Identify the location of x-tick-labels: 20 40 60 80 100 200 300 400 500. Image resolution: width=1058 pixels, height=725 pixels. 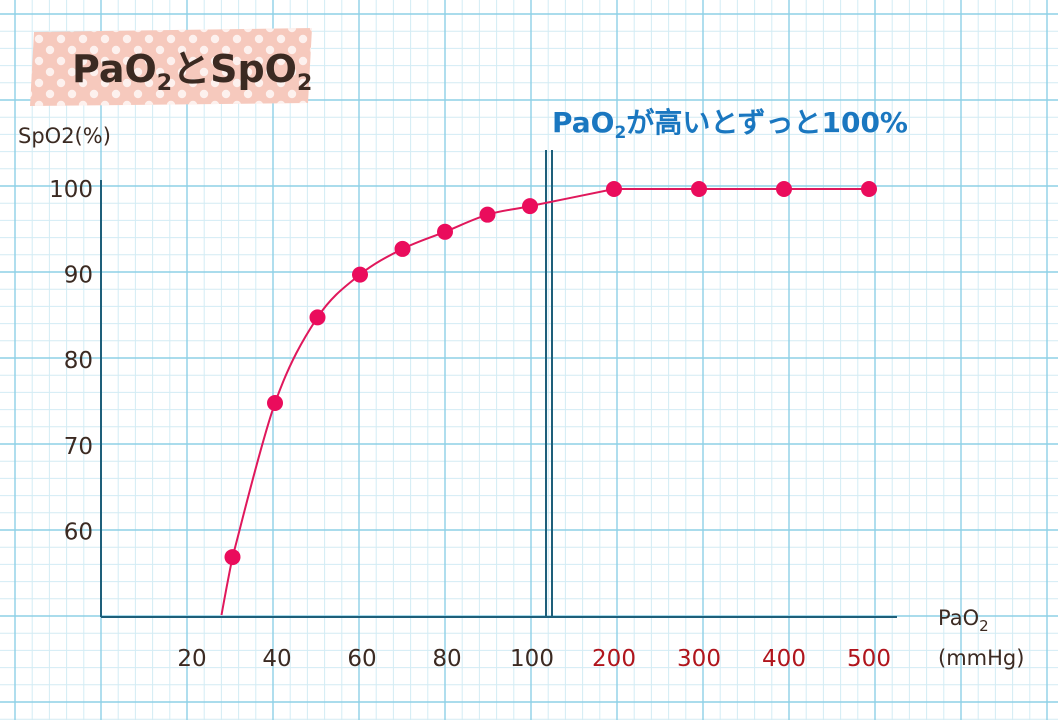
(534, 659).